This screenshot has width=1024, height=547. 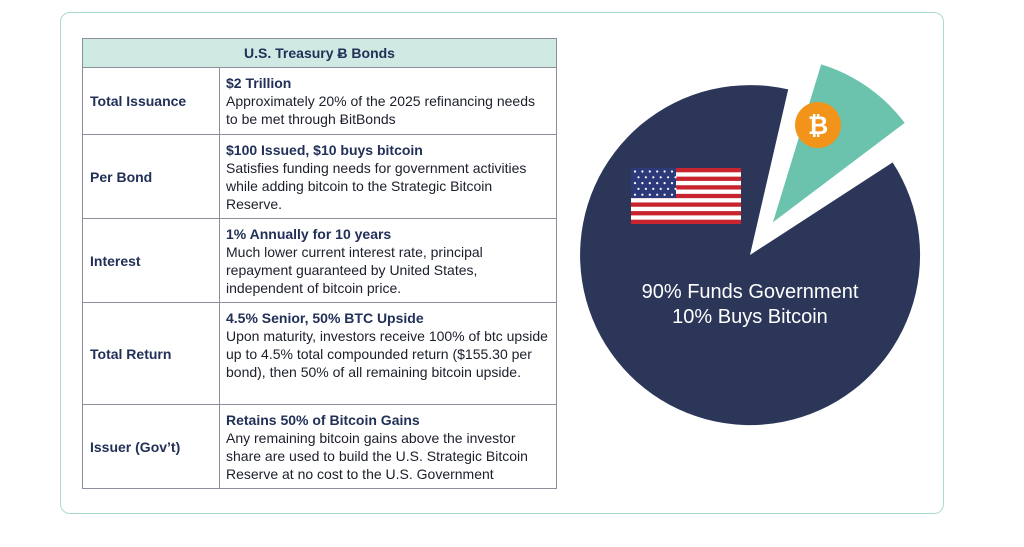 What do you see at coordinates (259, 83) in the screenshot?
I see `row-headline: $2 Trillion` at bounding box center [259, 83].